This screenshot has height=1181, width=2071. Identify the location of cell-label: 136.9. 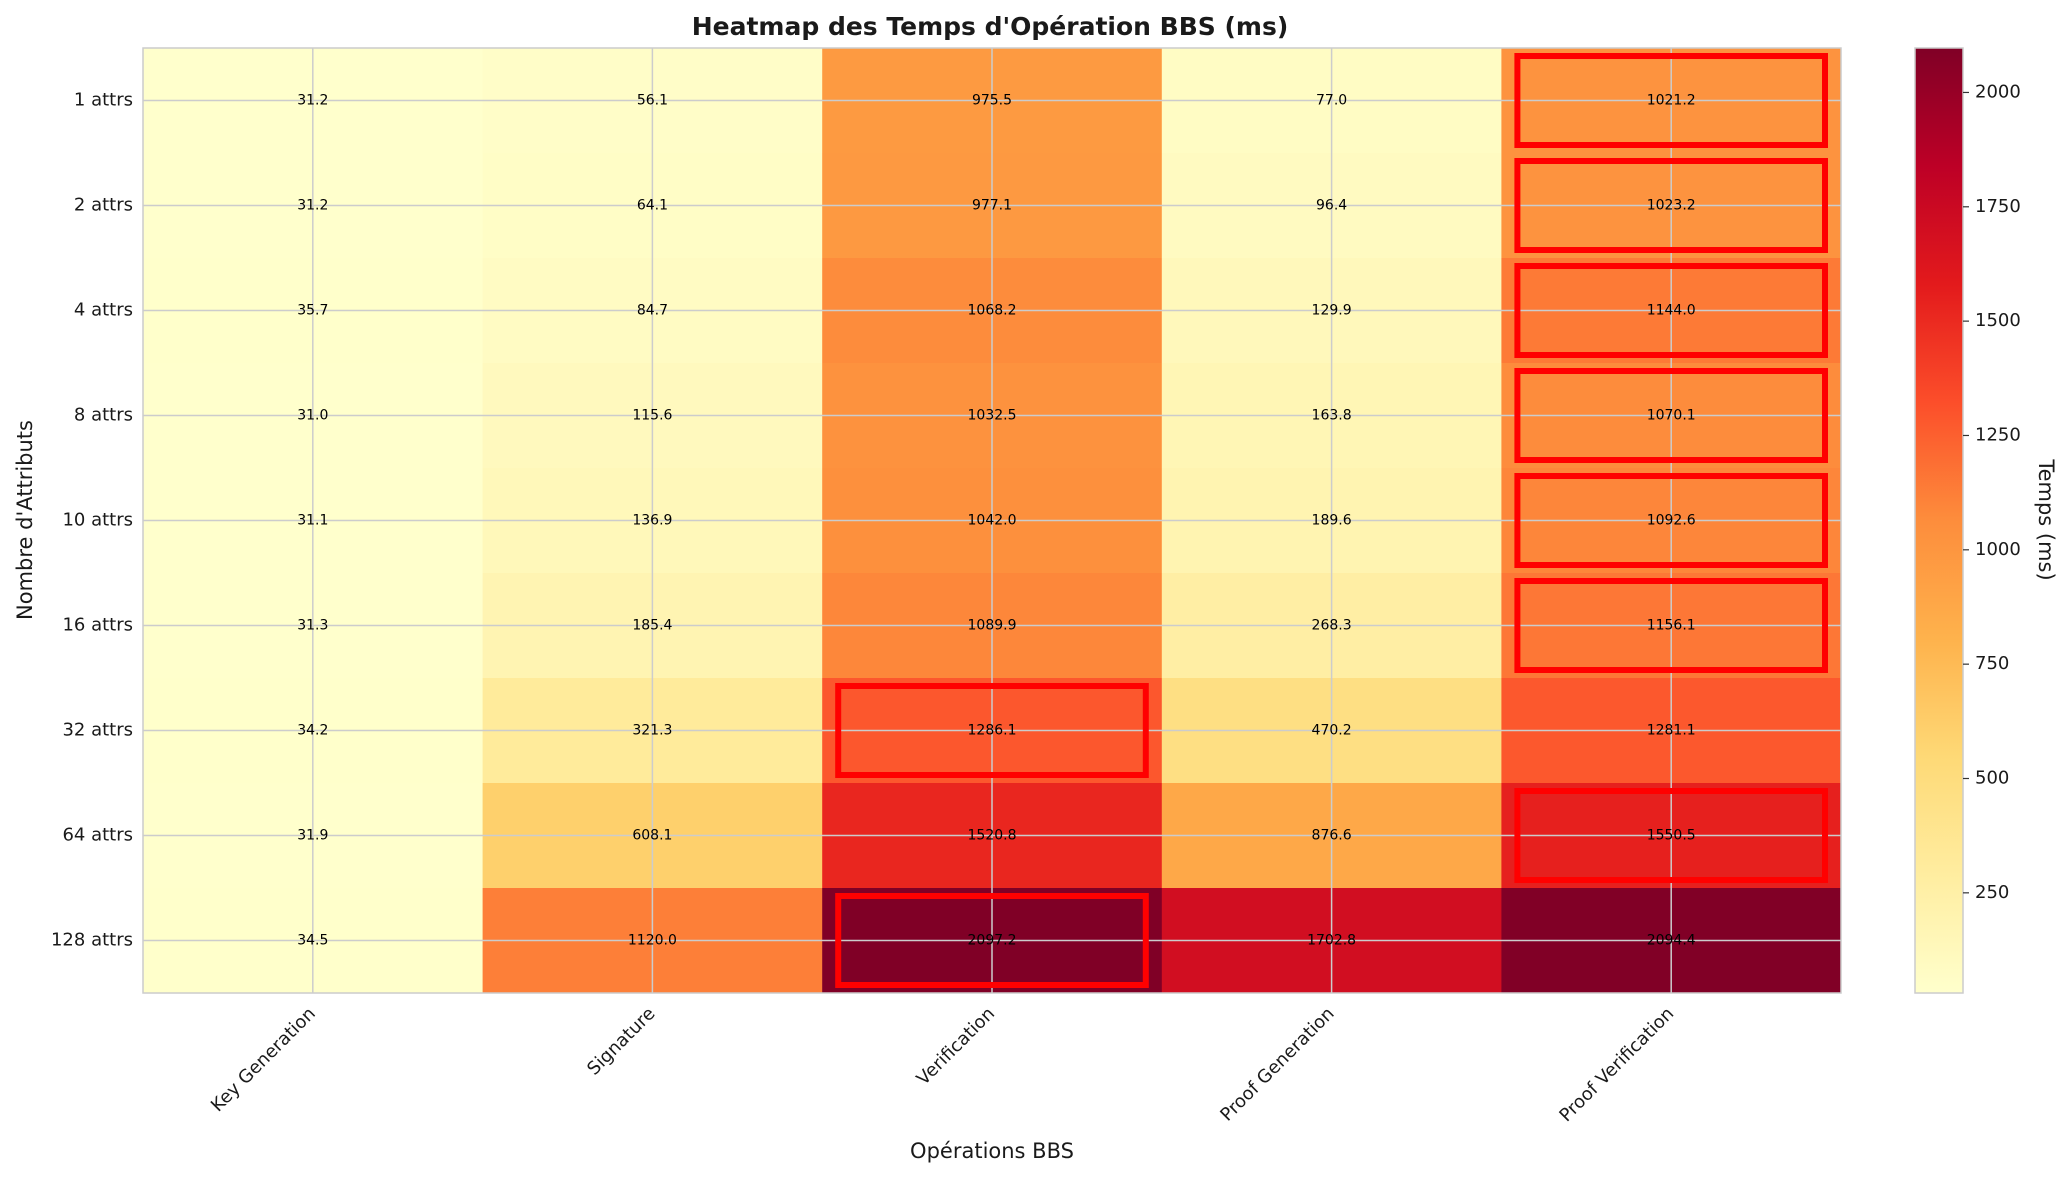
(652, 521).